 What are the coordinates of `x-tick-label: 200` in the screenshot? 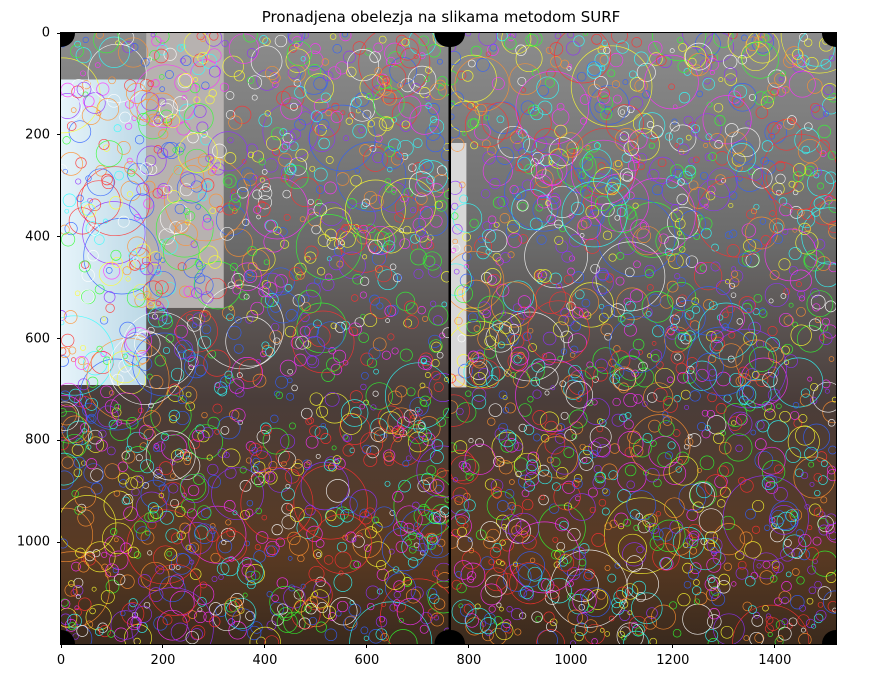 It's located at (163, 660).